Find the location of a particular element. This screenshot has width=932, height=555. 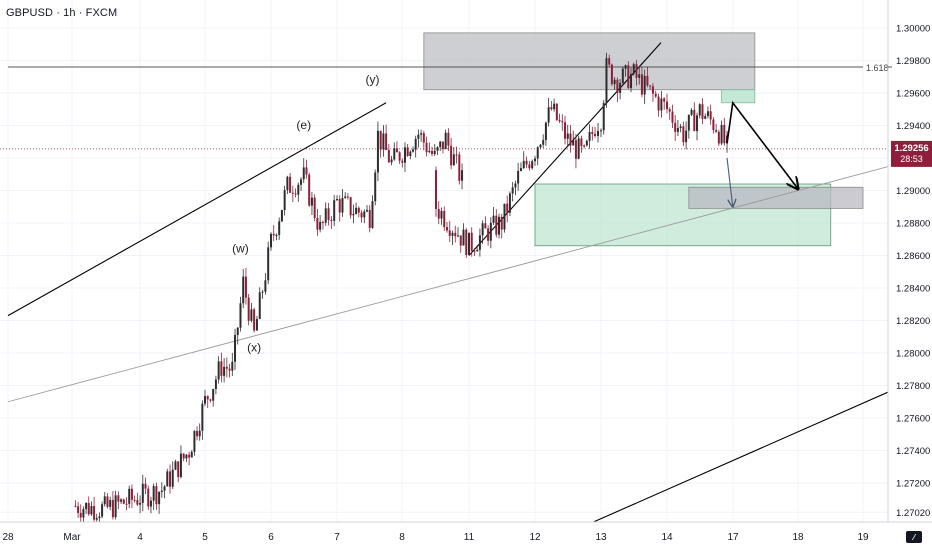

x-tick-label: 6 is located at coordinates (271, 537).